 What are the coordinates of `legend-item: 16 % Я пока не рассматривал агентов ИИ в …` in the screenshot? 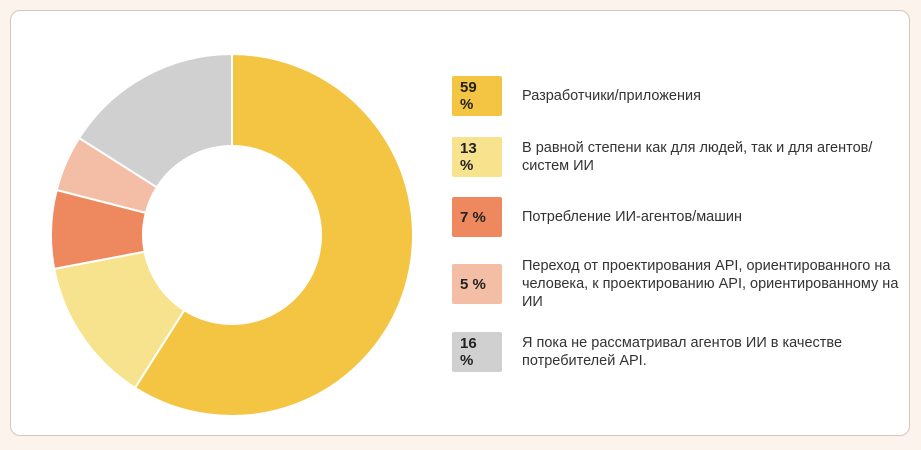 It's located at (677, 352).